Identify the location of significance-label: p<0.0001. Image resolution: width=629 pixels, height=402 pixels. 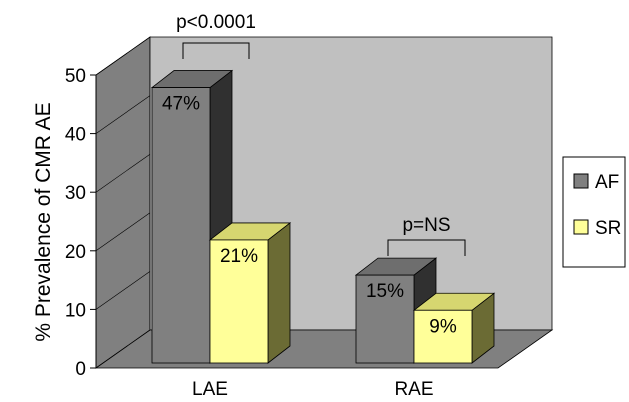
(216, 22).